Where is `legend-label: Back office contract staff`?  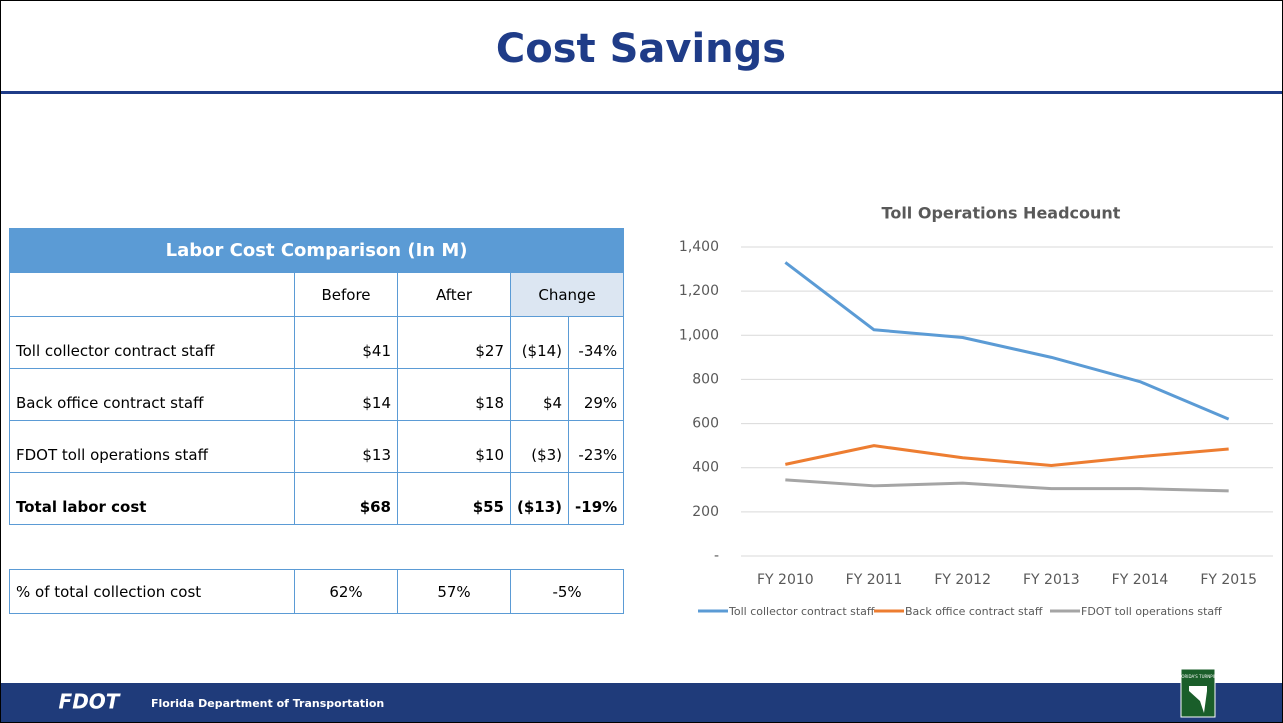 legend-label: Back office contract staff is located at coordinates (974, 611).